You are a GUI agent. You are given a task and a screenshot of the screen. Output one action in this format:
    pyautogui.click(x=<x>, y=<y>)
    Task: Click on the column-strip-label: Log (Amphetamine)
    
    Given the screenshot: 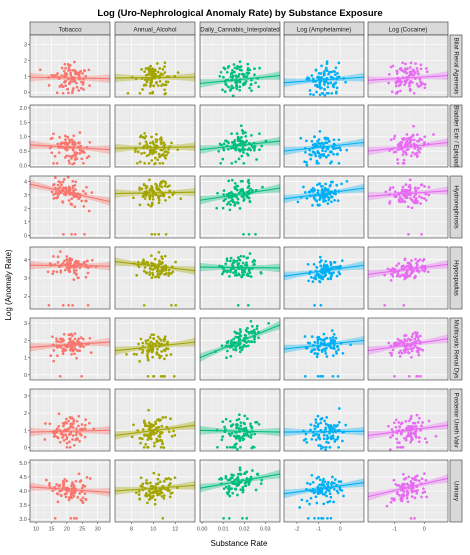 What is the action you would take?
    pyautogui.click(x=324, y=30)
    